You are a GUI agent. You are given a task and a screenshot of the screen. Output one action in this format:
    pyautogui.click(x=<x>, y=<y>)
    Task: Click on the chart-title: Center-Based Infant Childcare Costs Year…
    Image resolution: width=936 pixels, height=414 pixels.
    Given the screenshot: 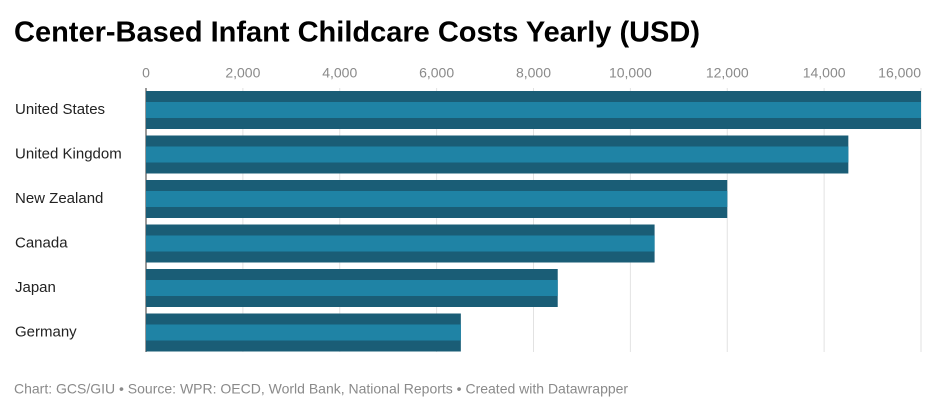 What is the action you would take?
    pyautogui.click(x=357, y=33)
    